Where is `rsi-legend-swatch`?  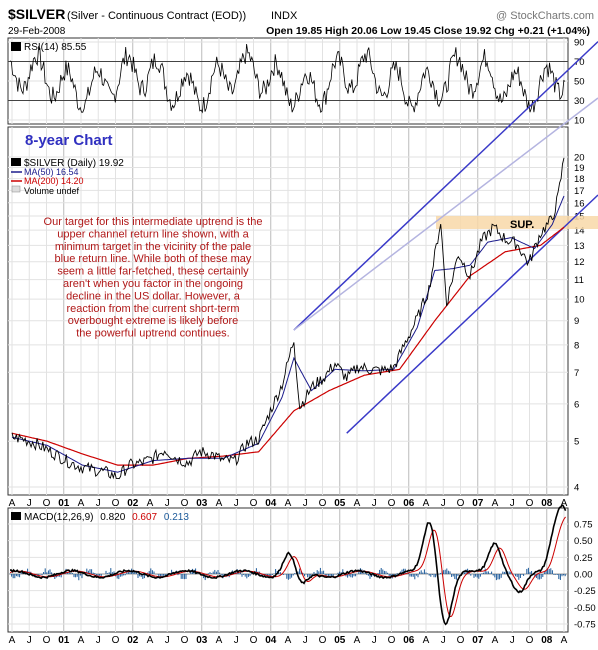
rsi-legend-swatch is located at coordinates (16, 46).